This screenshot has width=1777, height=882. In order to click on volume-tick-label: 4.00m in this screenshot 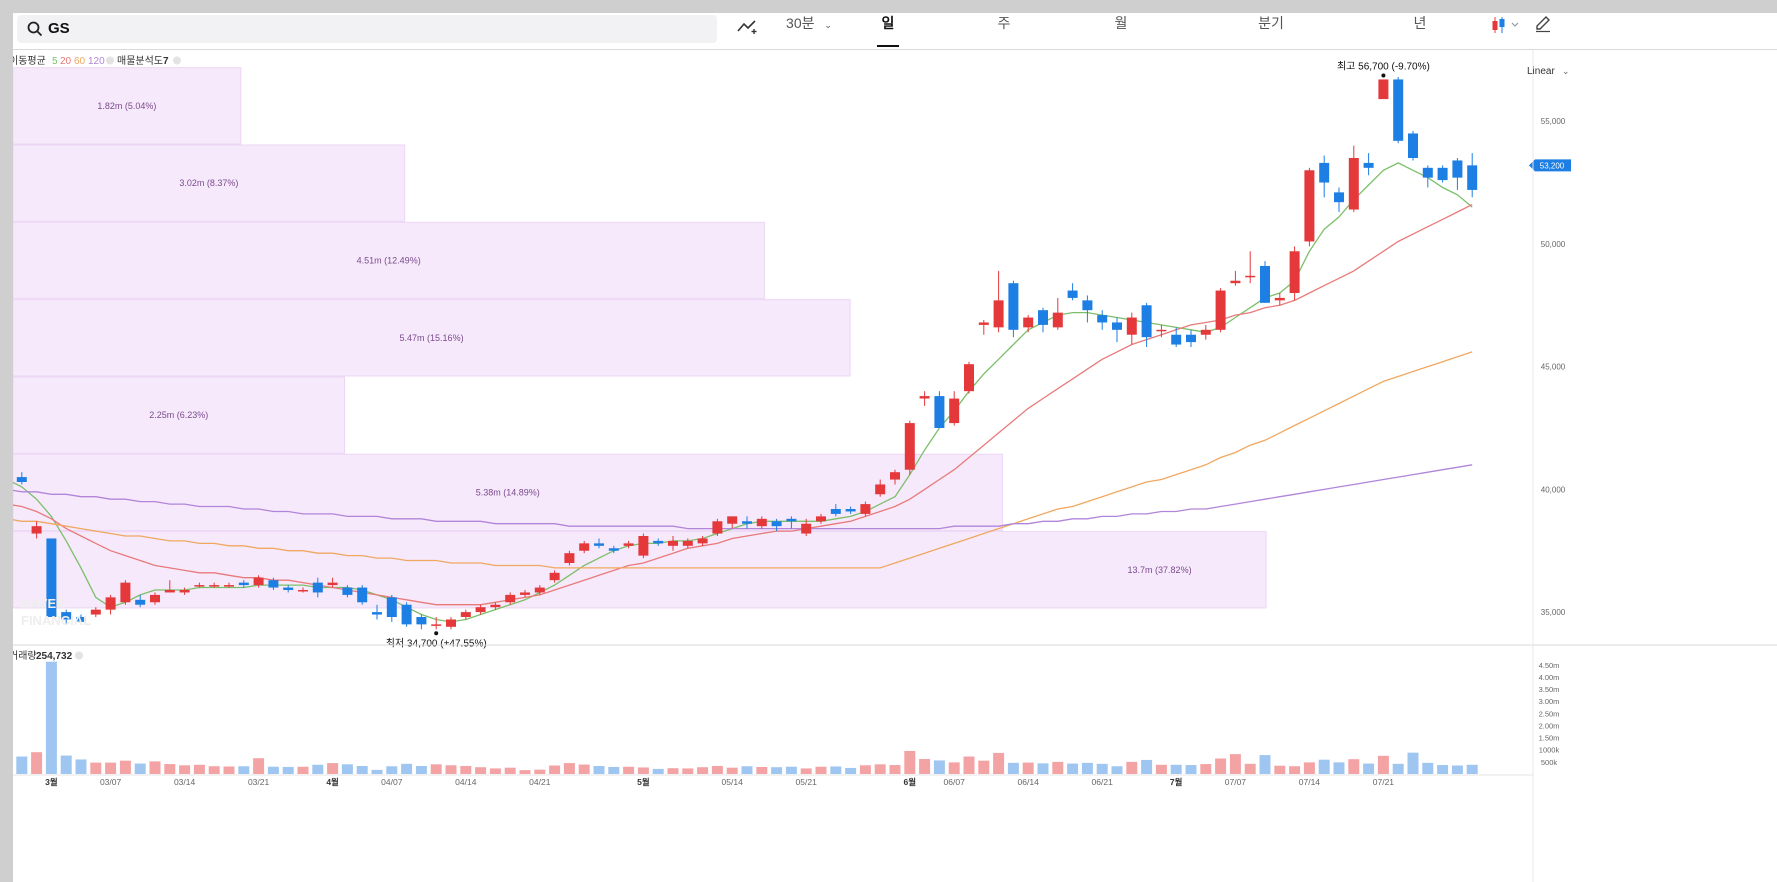, I will do `click(1549, 677)`.